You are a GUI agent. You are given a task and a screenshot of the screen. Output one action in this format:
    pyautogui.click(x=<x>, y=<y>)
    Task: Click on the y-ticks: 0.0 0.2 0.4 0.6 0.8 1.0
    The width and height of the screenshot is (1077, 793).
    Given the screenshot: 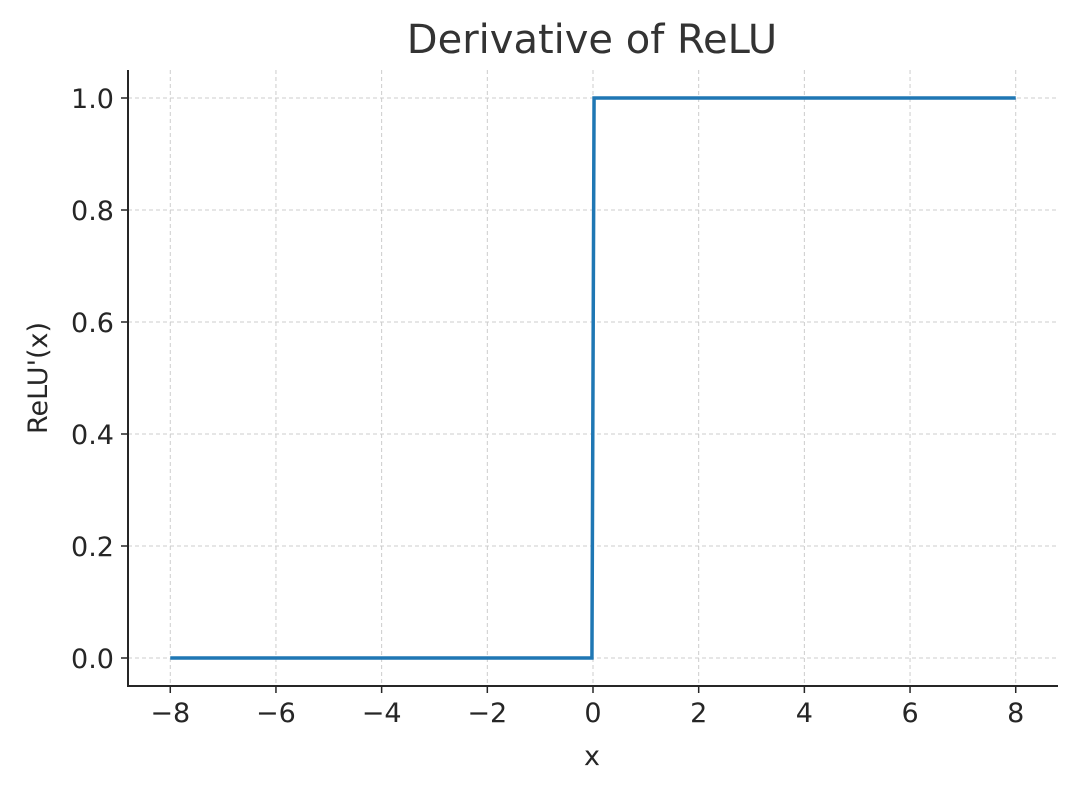 What is the action you would take?
    pyautogui.click(x=99, y=379)
    